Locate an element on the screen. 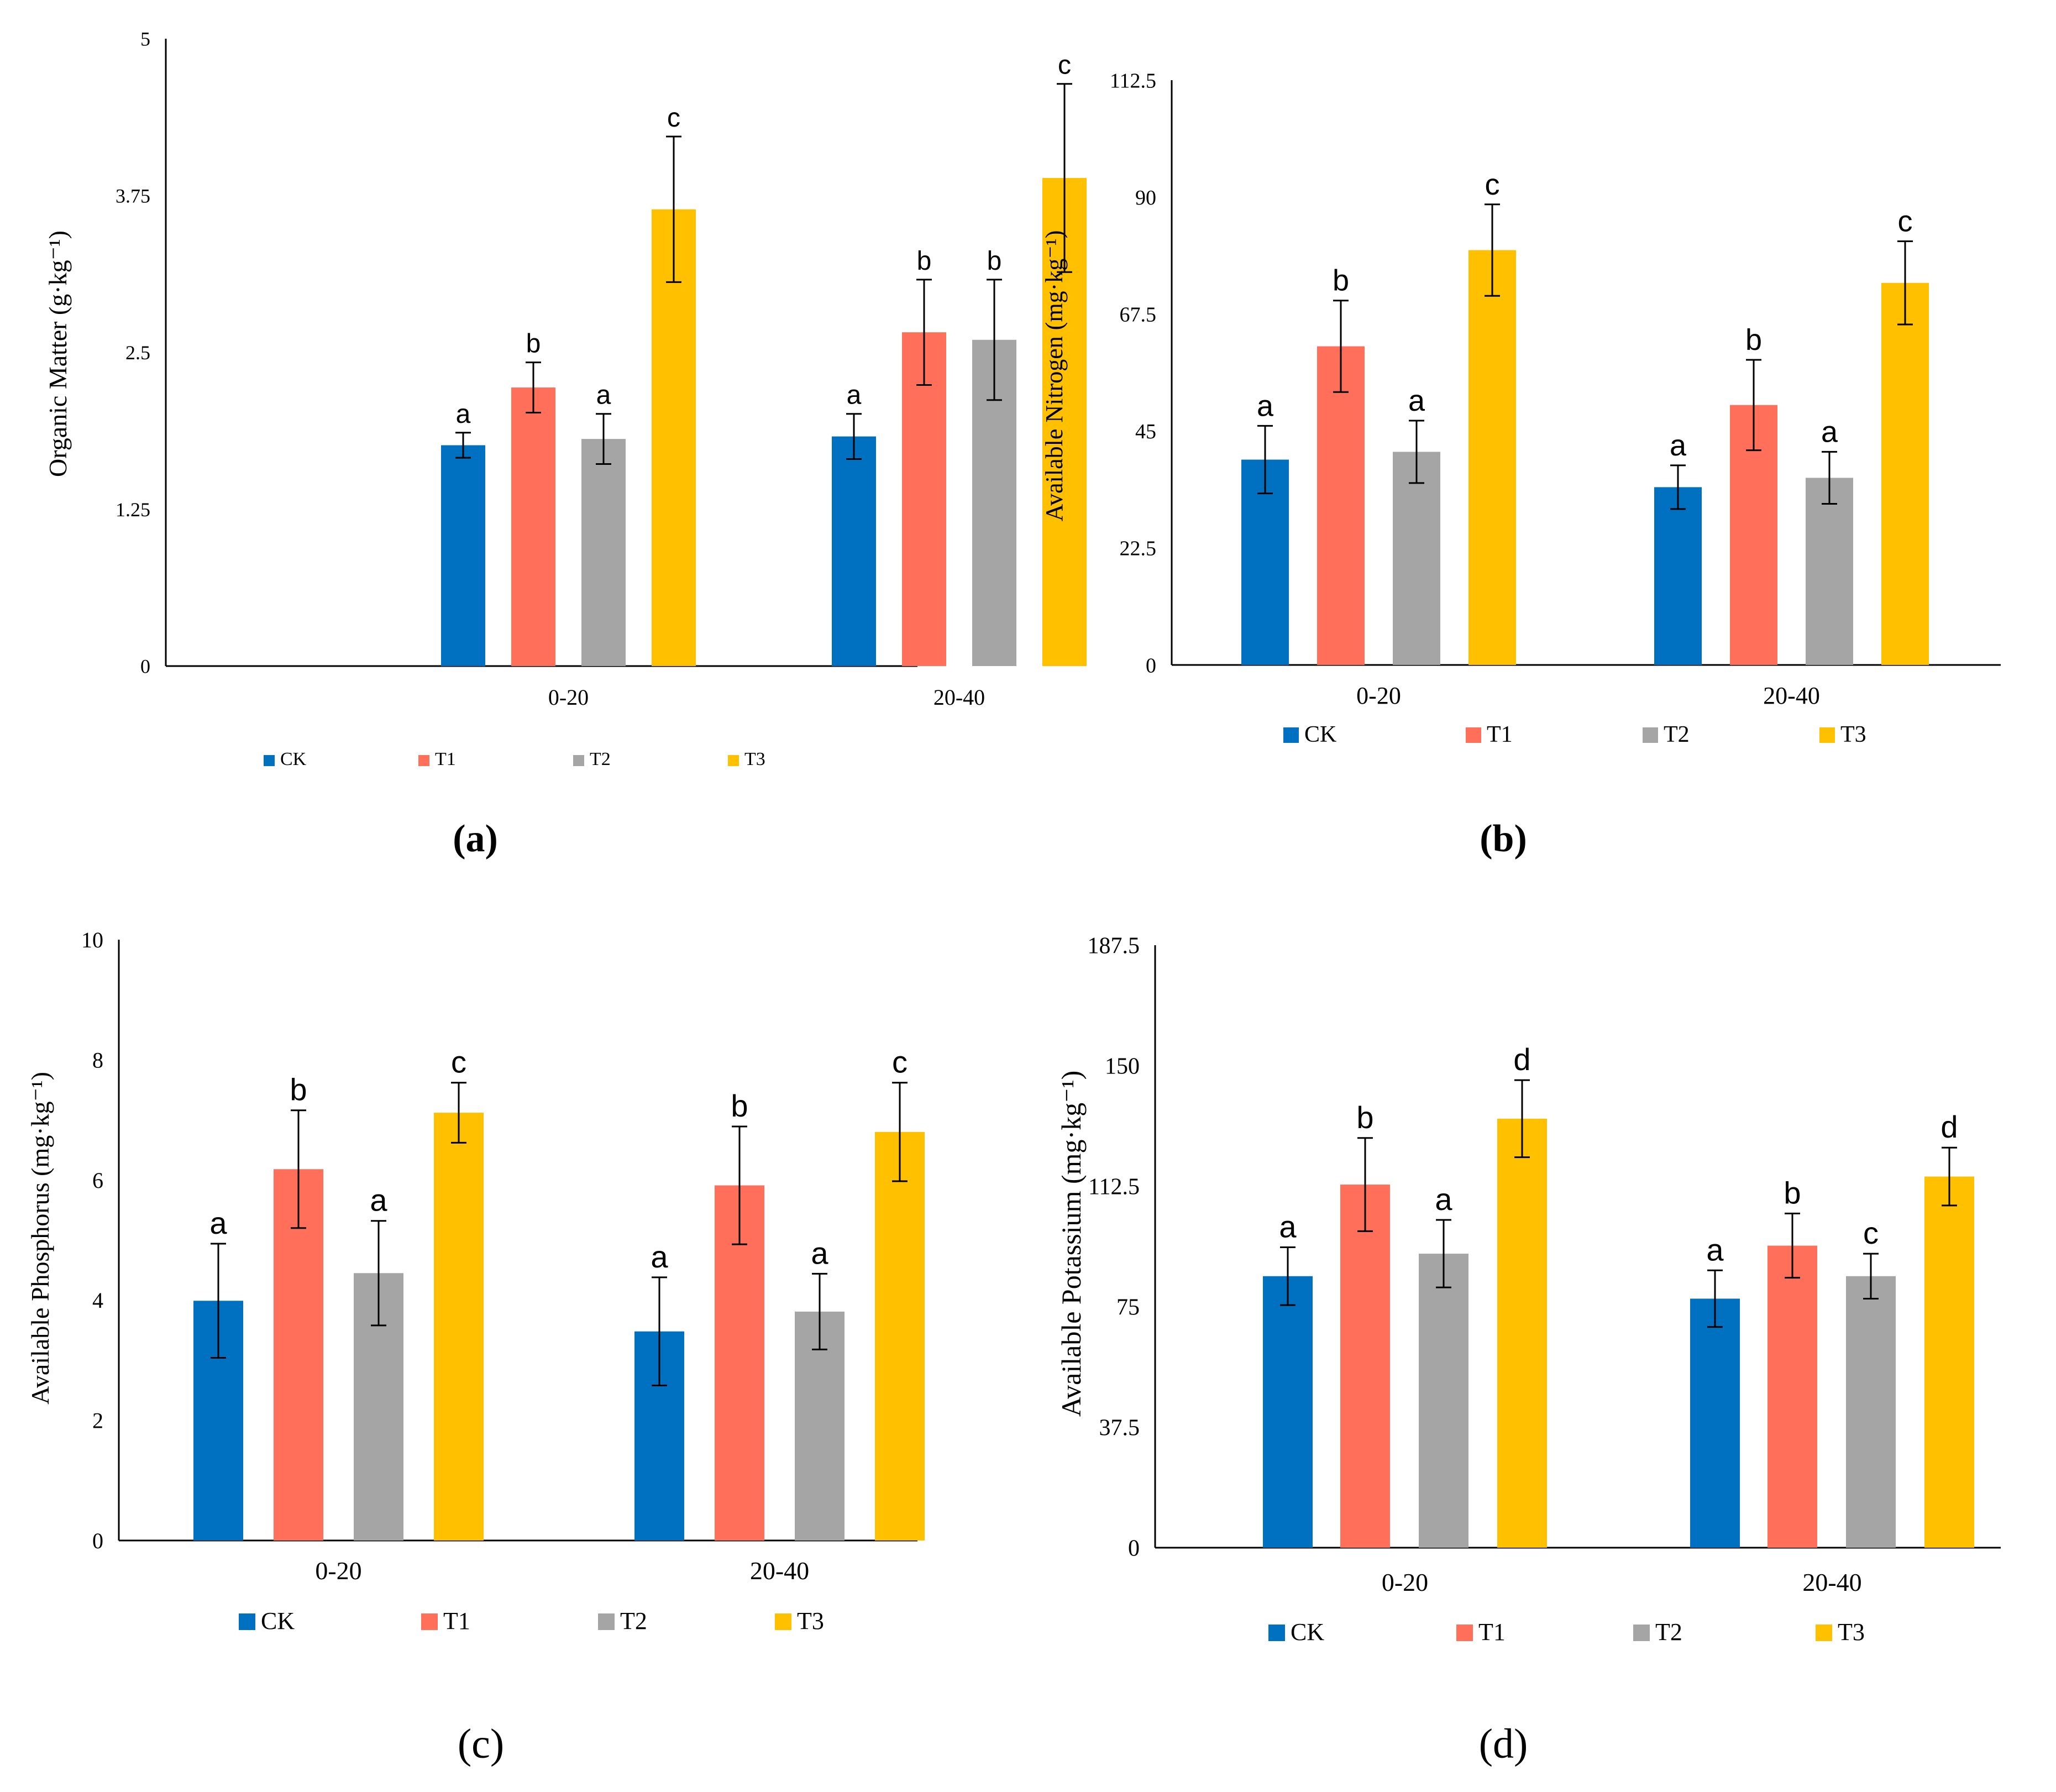  y-tick-label: 4 is located at coordinates (98, 1301).